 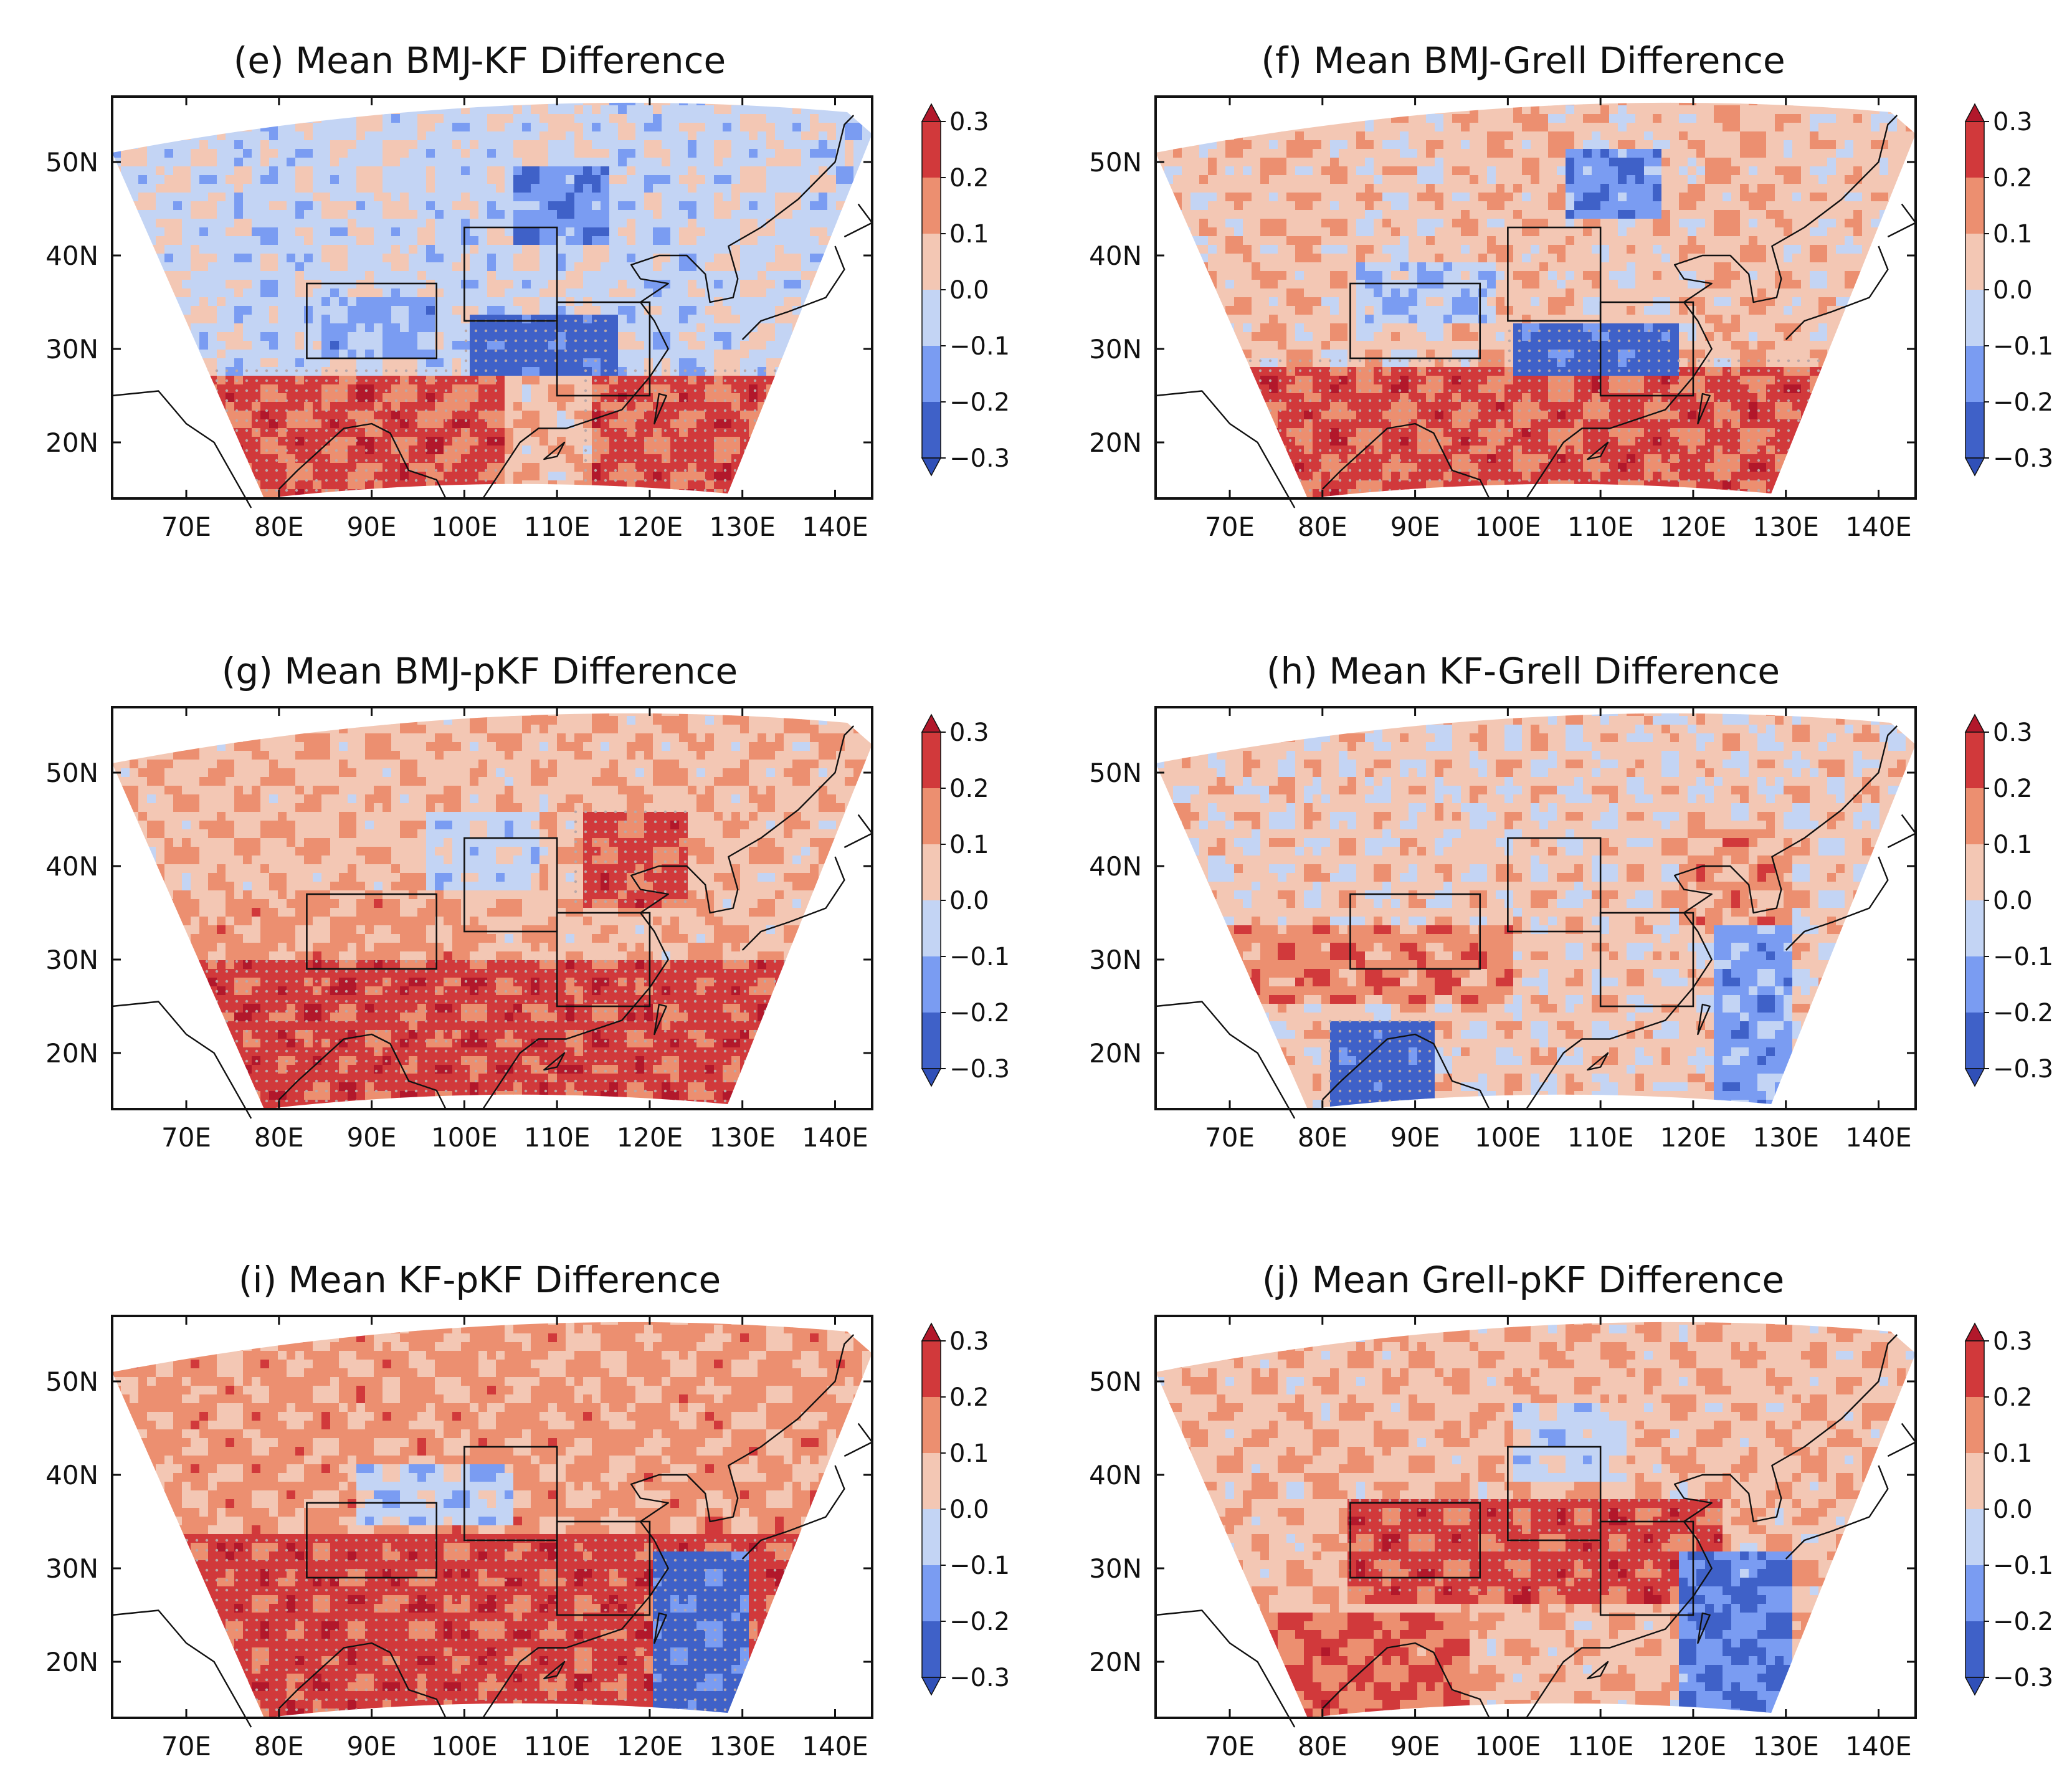 What do you see at coordinates (480, 1280) in the screenshot?
I see `panel-title: (i) Mean KF-pKF Difference` at bounding box center [480, 1280].